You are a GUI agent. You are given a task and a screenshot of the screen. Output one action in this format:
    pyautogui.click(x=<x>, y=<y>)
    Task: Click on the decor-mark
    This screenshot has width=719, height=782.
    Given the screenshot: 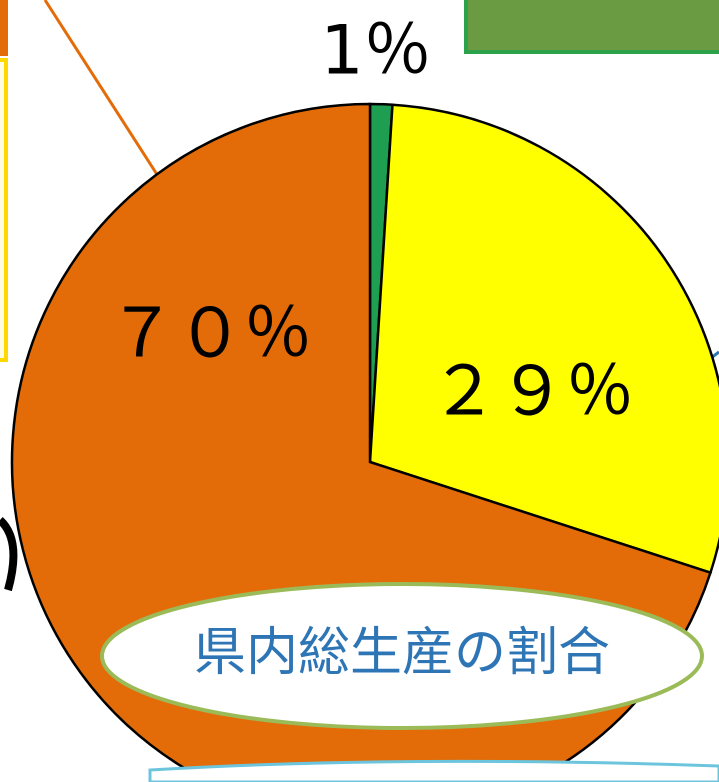 What is the action you would take?
    pyautogui.click(x=9, y=554)
    